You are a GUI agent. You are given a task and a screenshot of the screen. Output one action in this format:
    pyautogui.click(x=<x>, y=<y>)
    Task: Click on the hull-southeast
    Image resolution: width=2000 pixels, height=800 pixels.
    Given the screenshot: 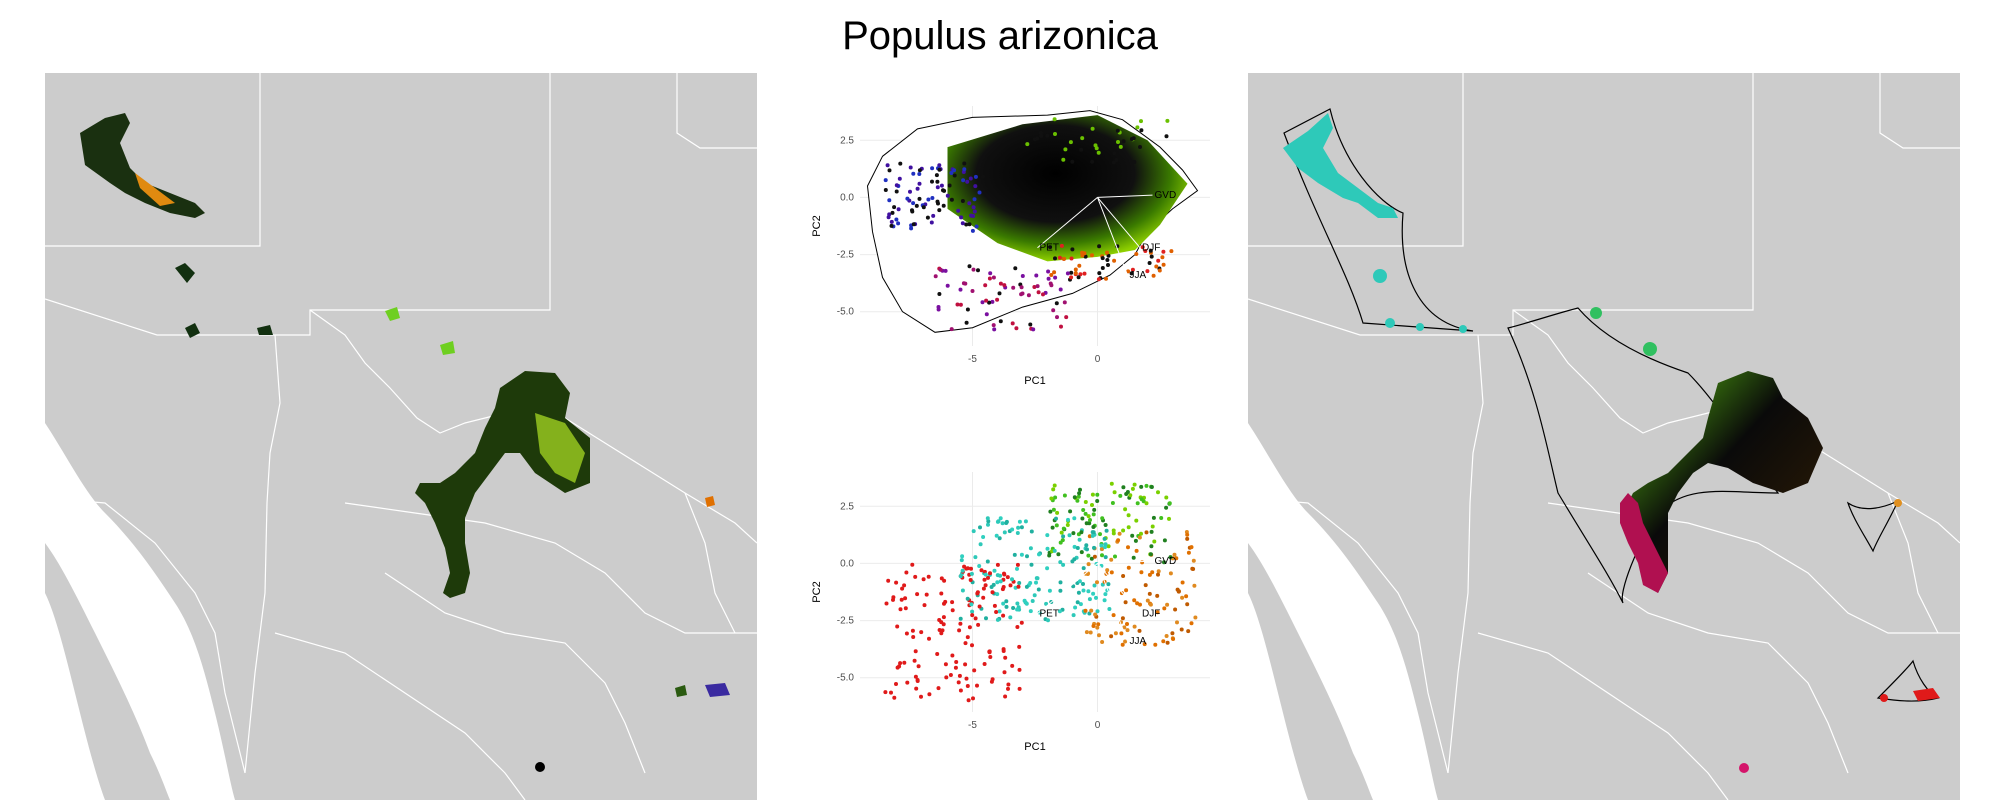 What is the action you would take?
    pyautogui.click(x=1908, y=680)
    